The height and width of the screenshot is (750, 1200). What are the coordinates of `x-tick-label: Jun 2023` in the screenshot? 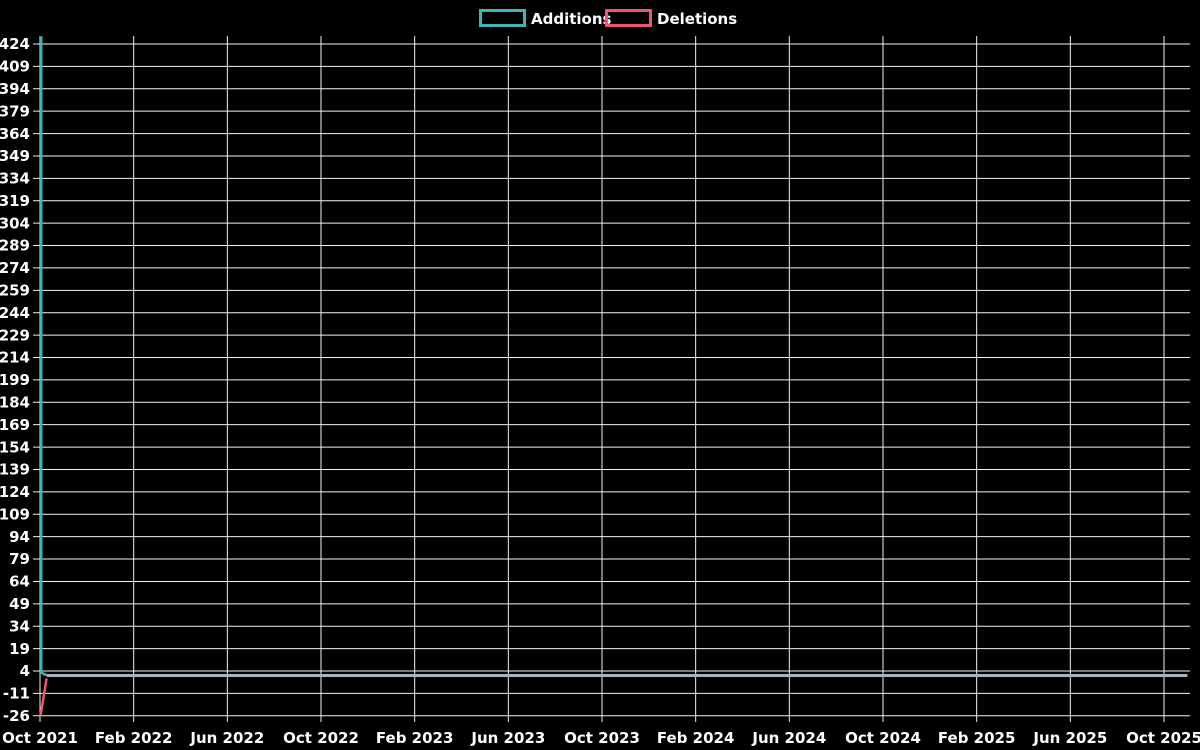 It's located at (507, 738).